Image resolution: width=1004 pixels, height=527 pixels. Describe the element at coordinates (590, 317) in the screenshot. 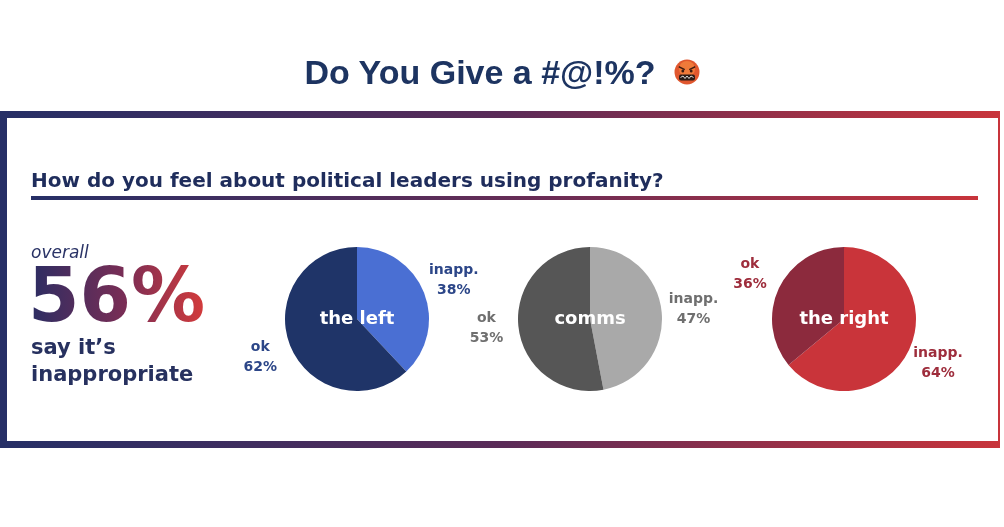

I see `text: comms` at that location.